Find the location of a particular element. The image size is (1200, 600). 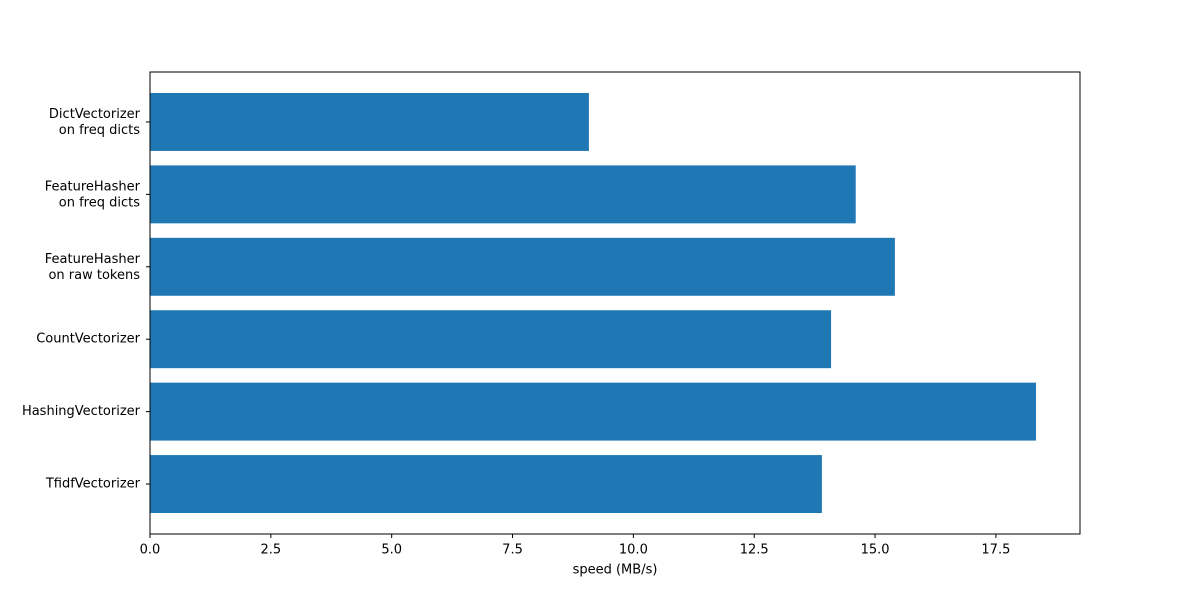

y-tick-label: FeatureHasher on freq dicts is located at coordinates (93, 194).